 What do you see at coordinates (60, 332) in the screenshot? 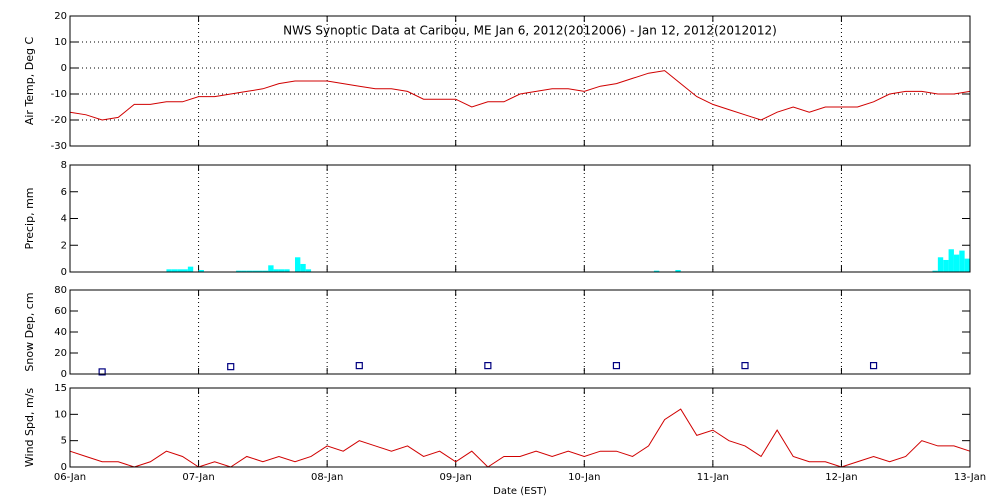
I see `y-tick-label: 40` at bounding box center [60, 332].